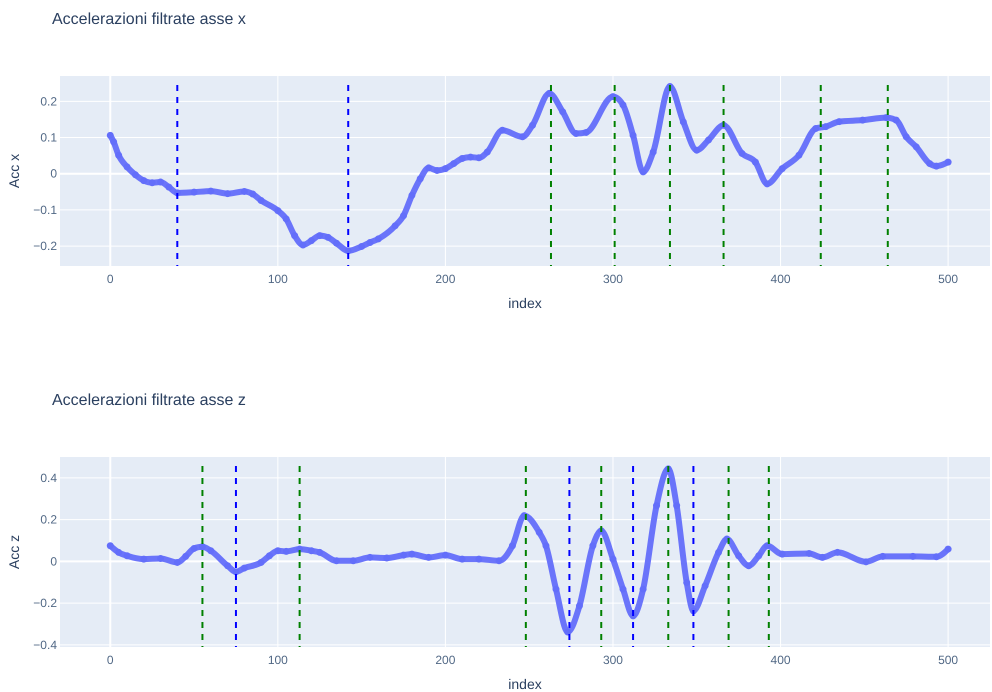 This screenshot has width=992, height=692. Describe the element at coordinates (14, 552) in the screenshot. I see `y-axis-title: Acc z` at that location.